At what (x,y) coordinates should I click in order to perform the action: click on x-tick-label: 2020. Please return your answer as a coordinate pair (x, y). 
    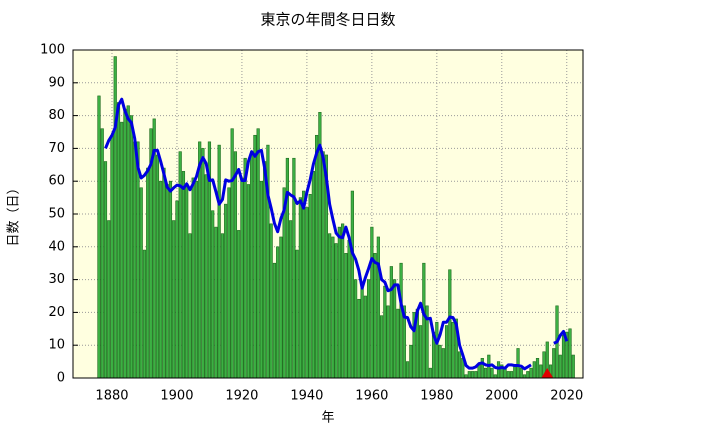
    Looking at the image, I should click on (566, 396).